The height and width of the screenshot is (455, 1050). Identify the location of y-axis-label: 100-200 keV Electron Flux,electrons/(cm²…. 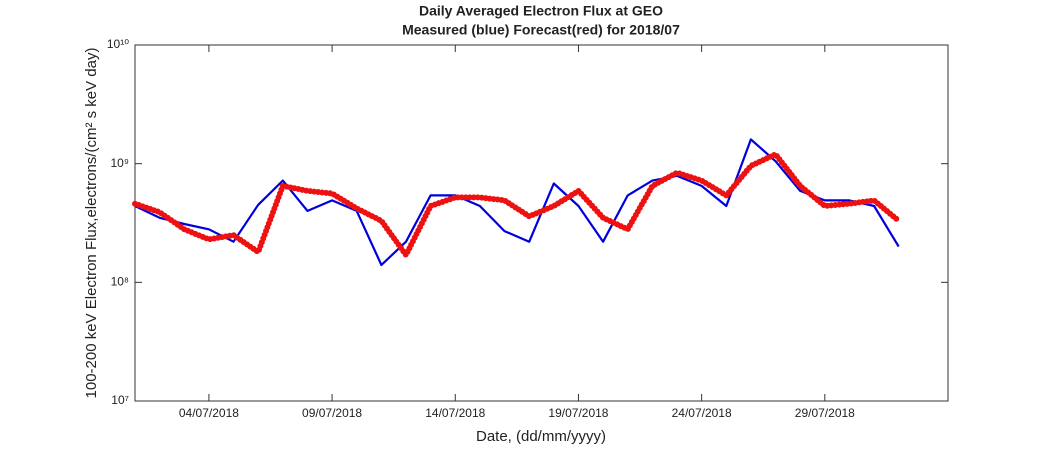
(91, 223).